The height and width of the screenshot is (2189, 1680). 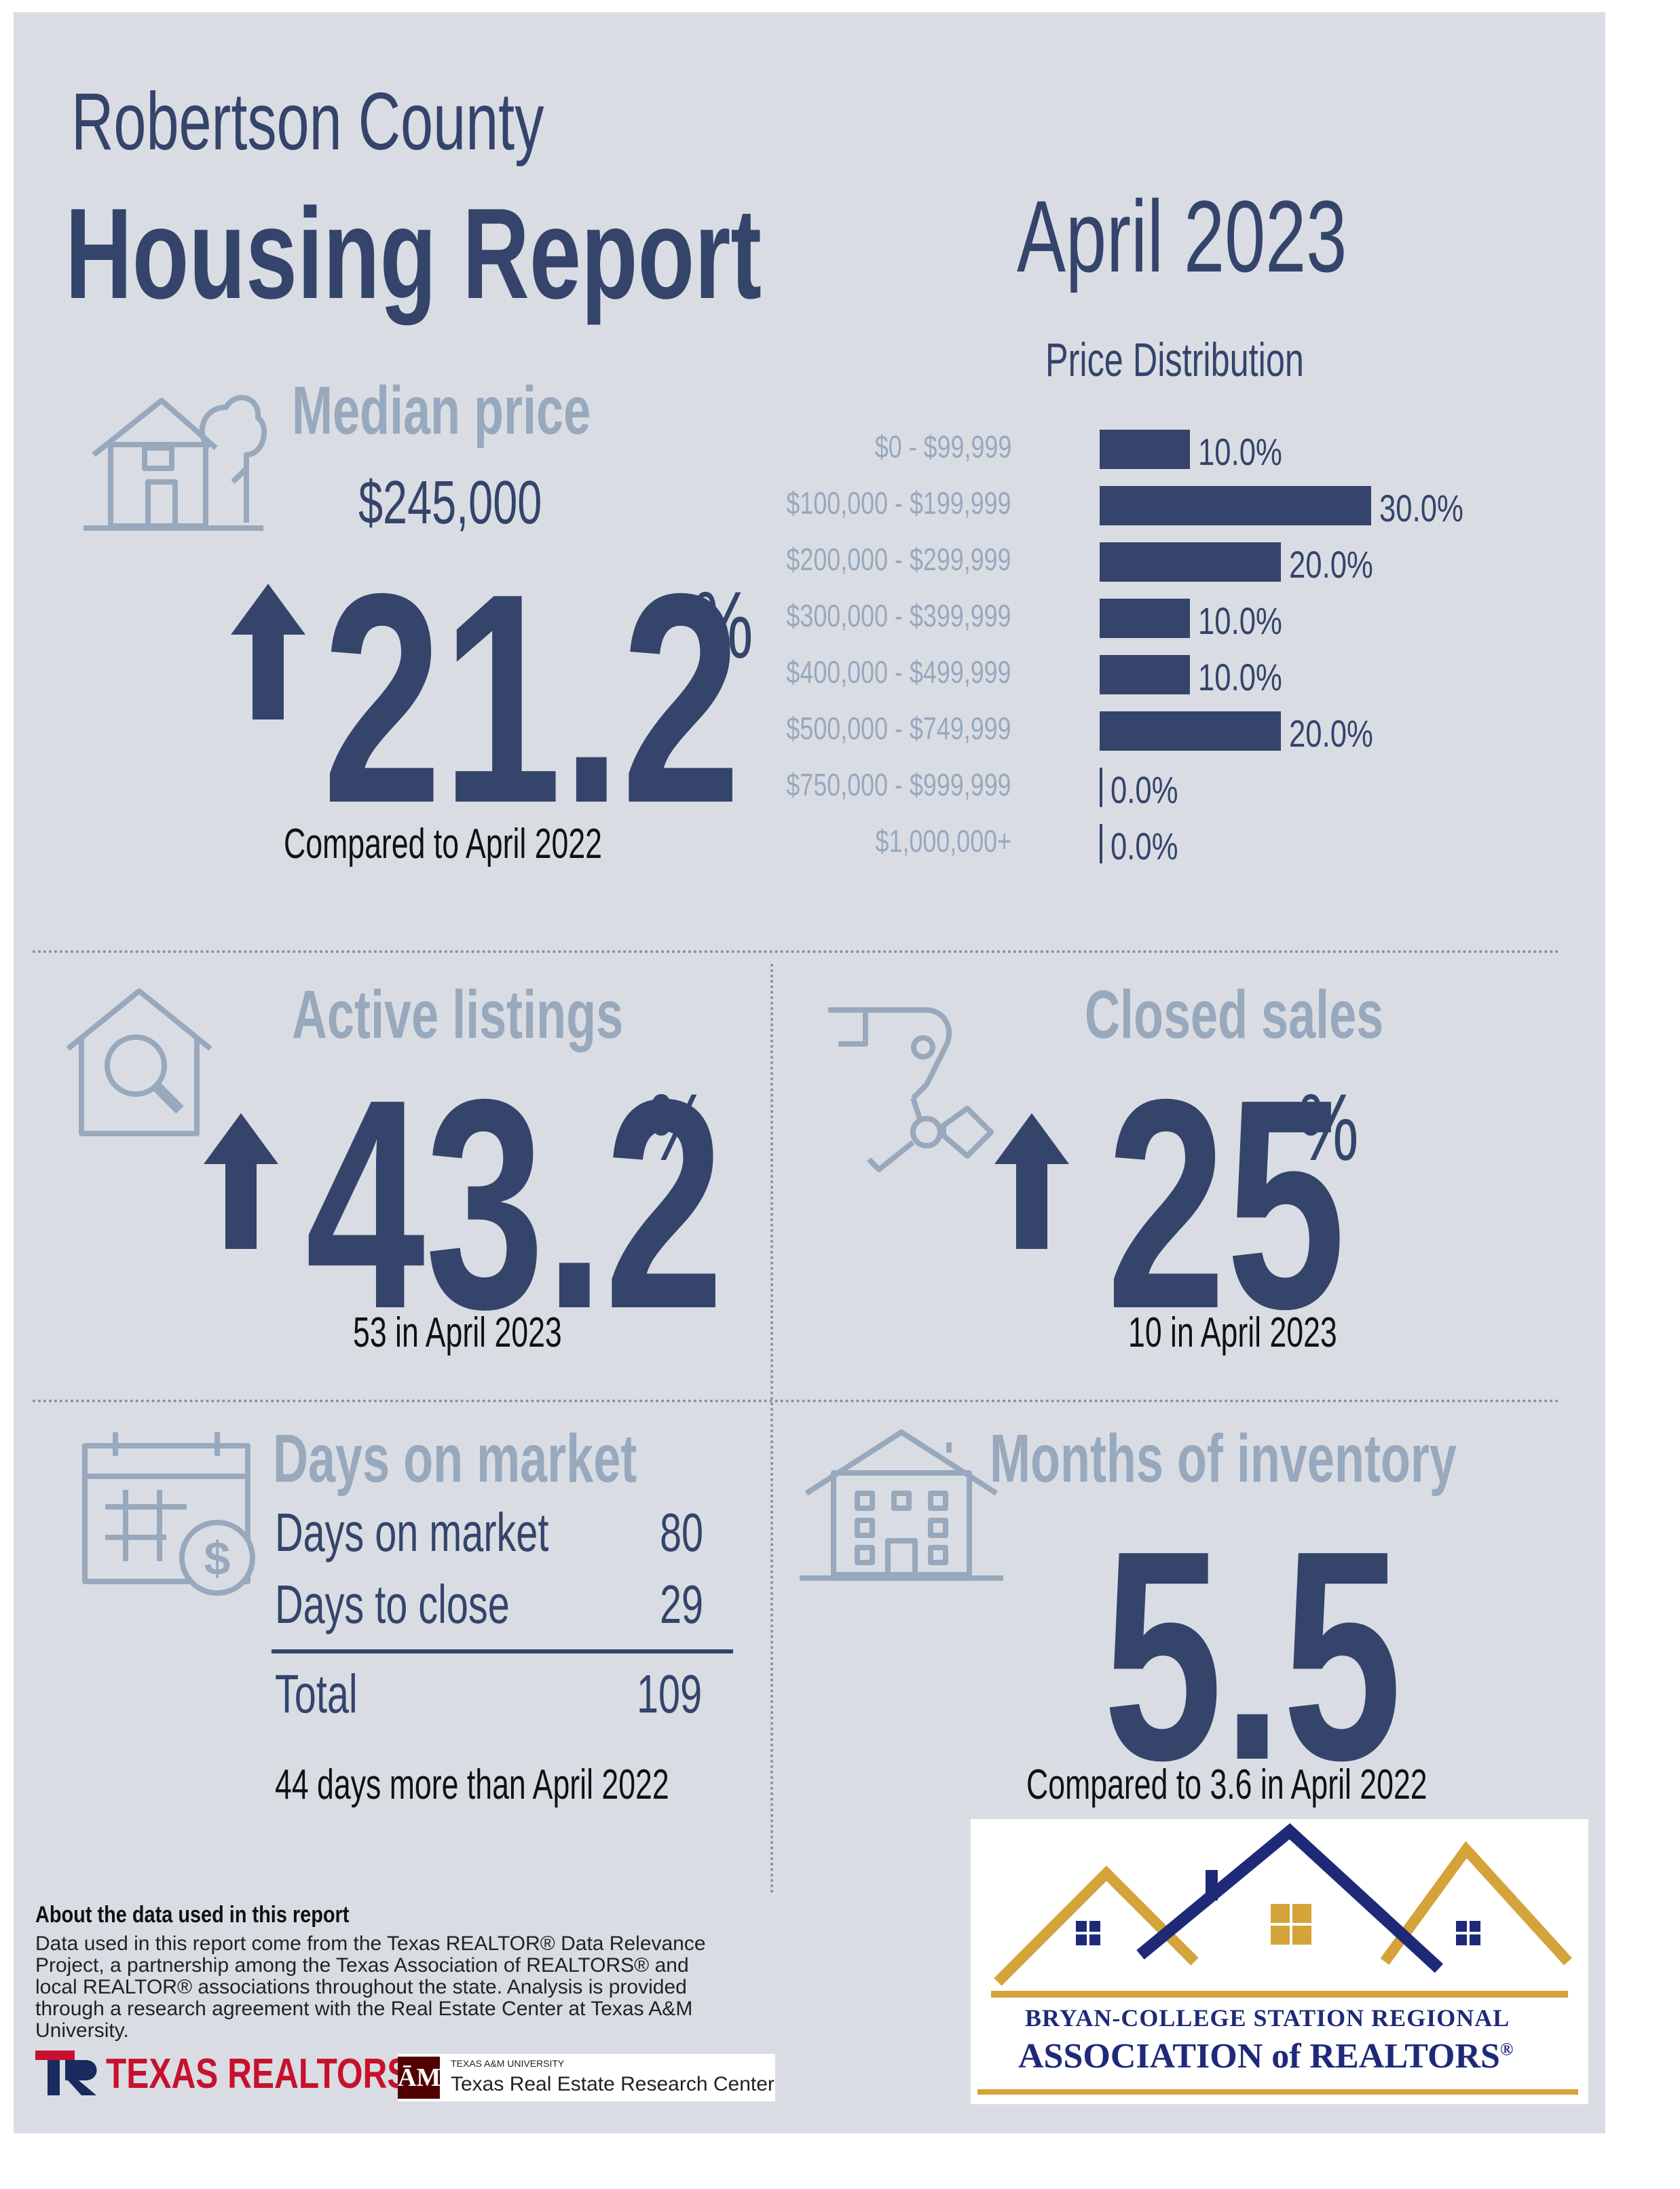 I want to click on association-line2: ASSOCIATION of REALTORS®, so click(x=1266, y=2056).